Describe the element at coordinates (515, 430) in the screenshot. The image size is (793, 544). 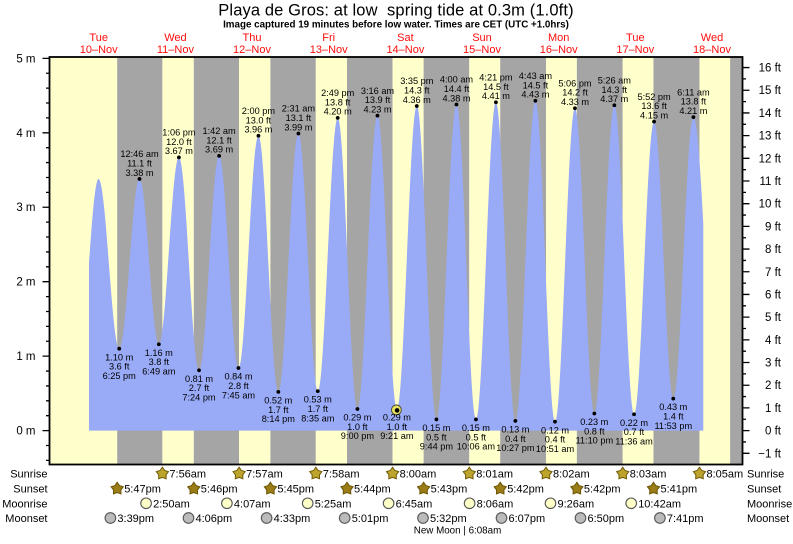
I see `svg-text: 0.13 m` at that location.